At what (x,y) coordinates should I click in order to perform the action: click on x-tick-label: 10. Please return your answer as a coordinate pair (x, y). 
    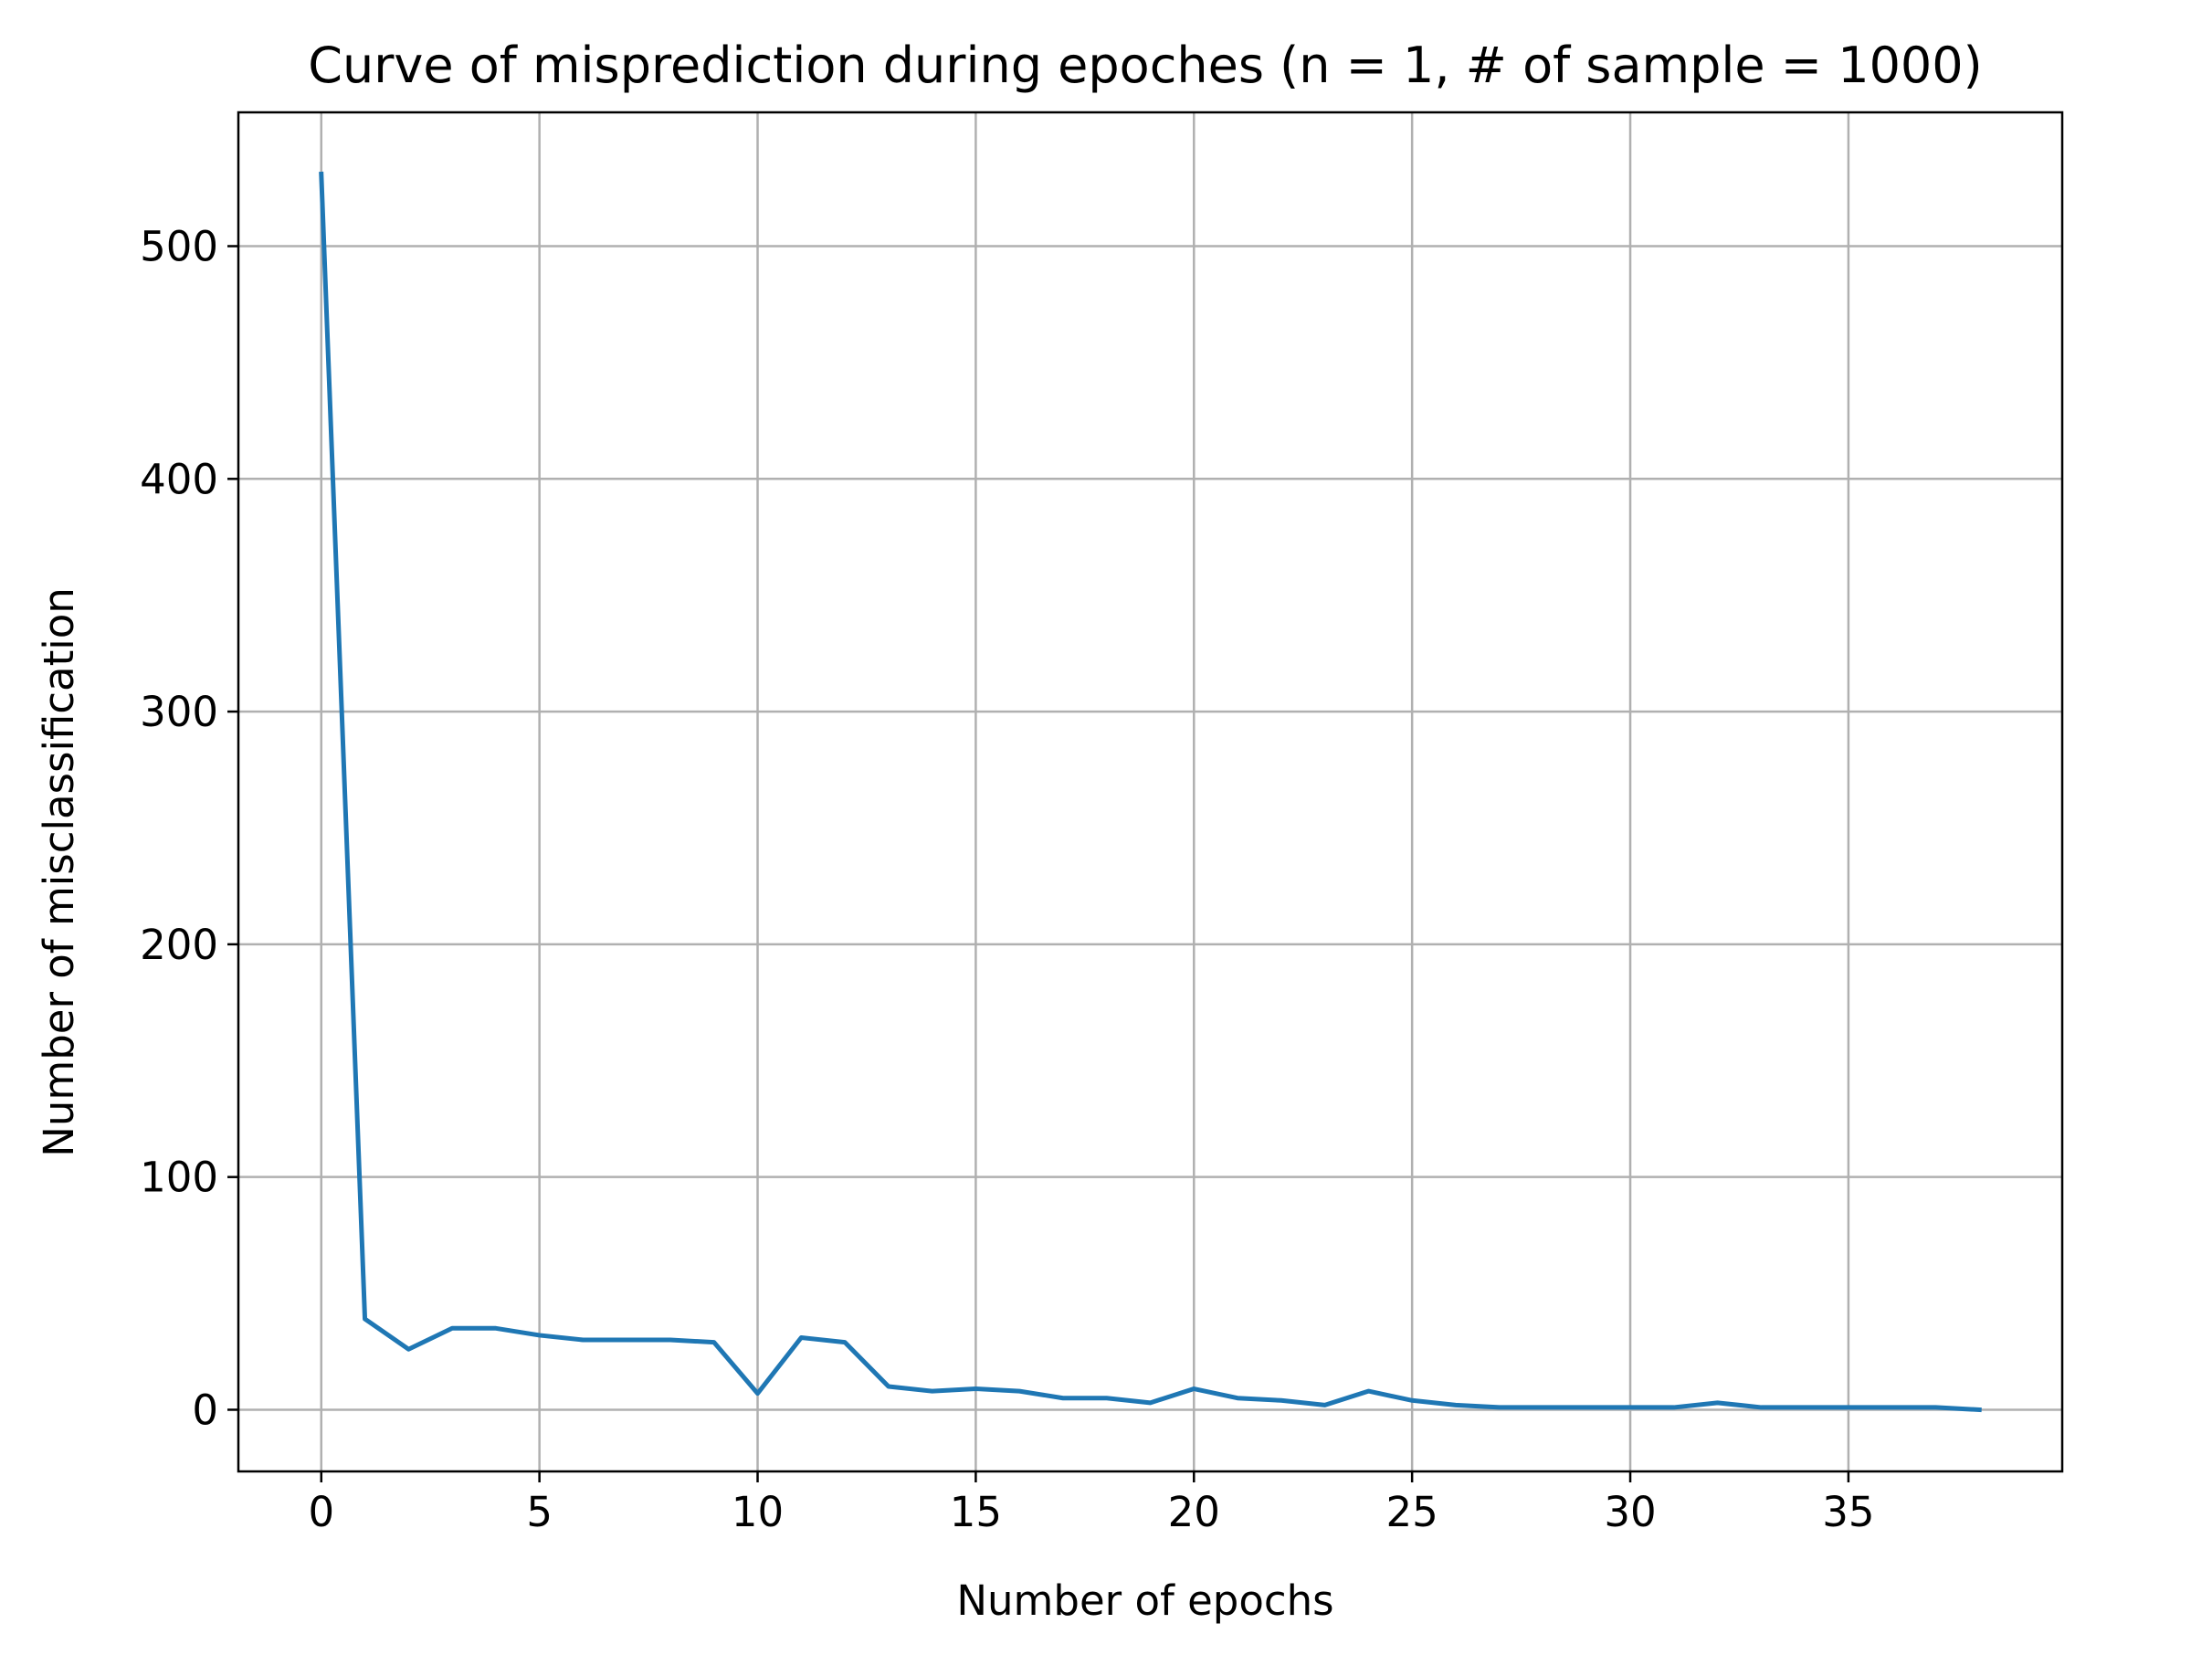
    Looking at the image, I should click on (758, 1512).